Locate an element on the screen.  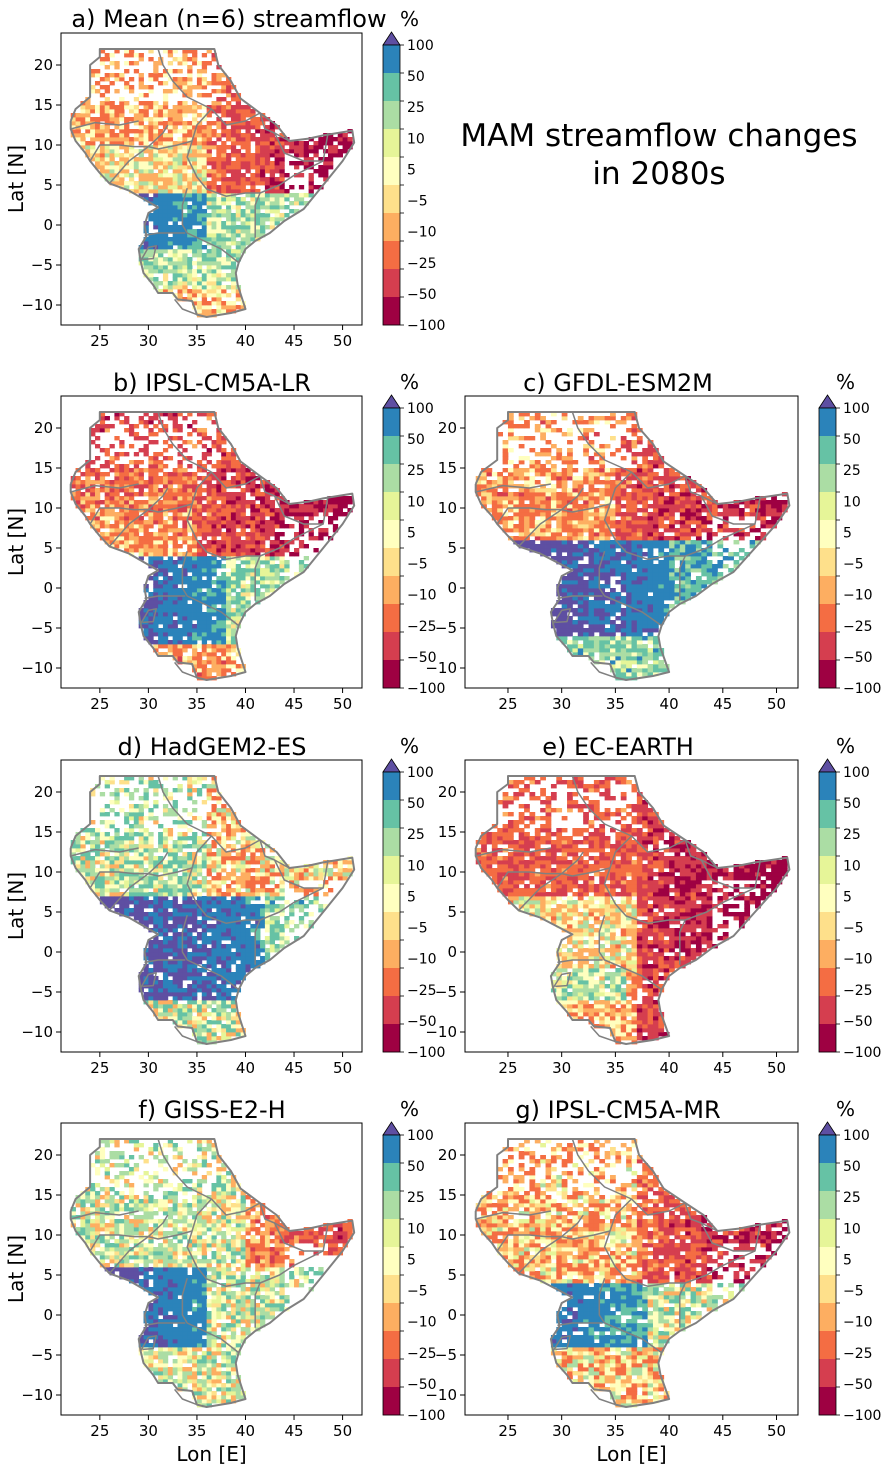
streamflow-grid-cells is located at coordinates (631, 546).